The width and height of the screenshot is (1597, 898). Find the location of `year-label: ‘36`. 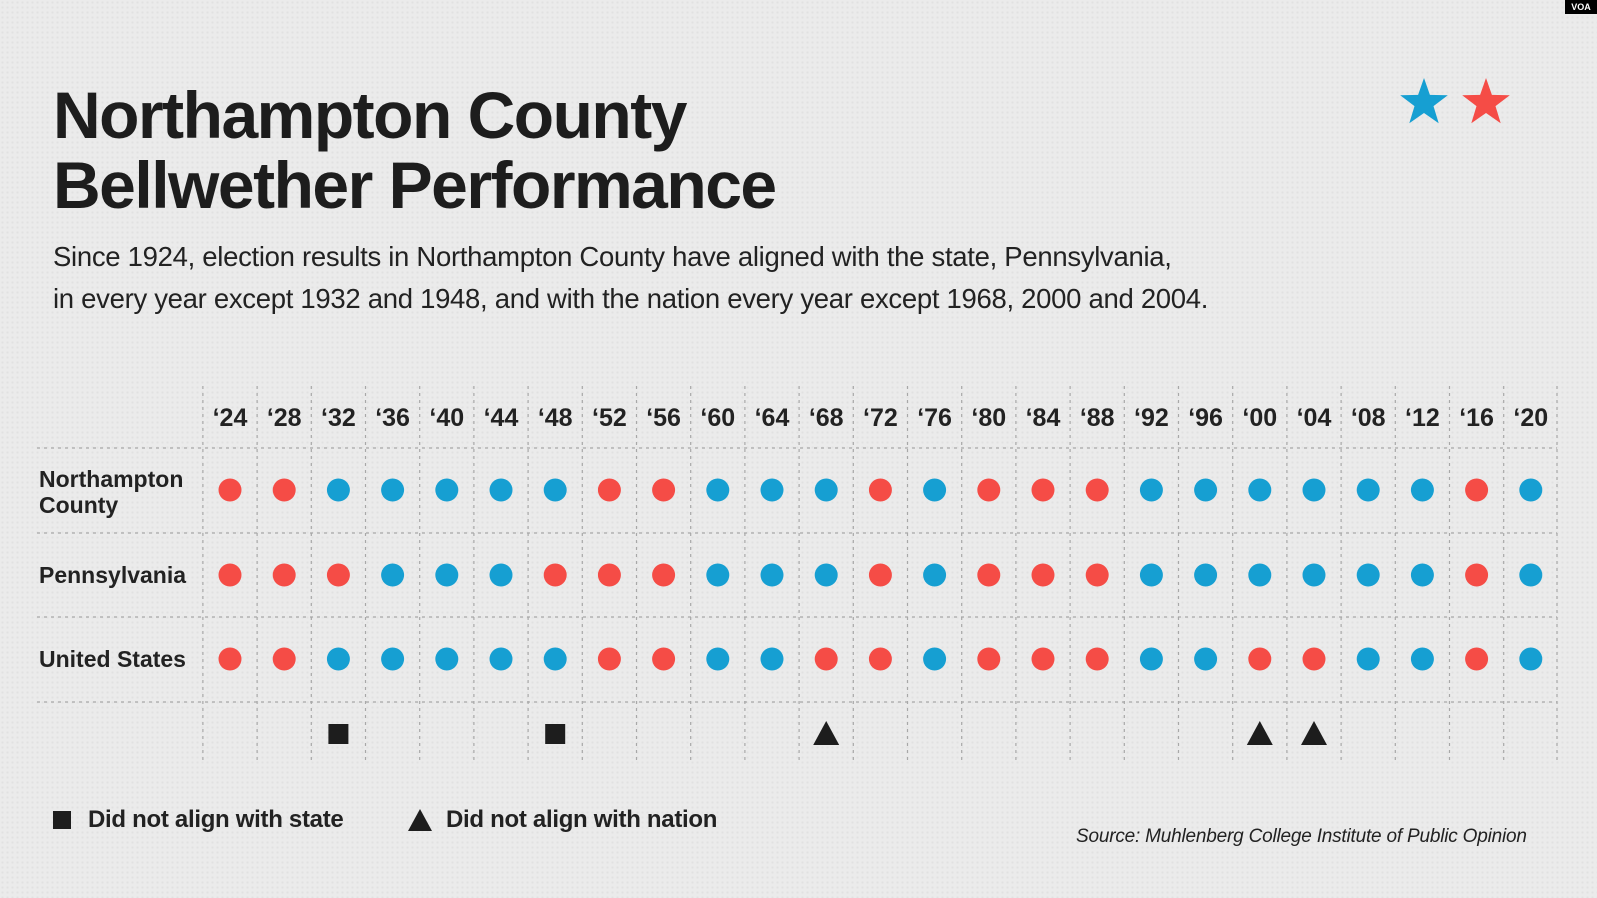

year-label: ‘36 is located at coordinates (392, 418).